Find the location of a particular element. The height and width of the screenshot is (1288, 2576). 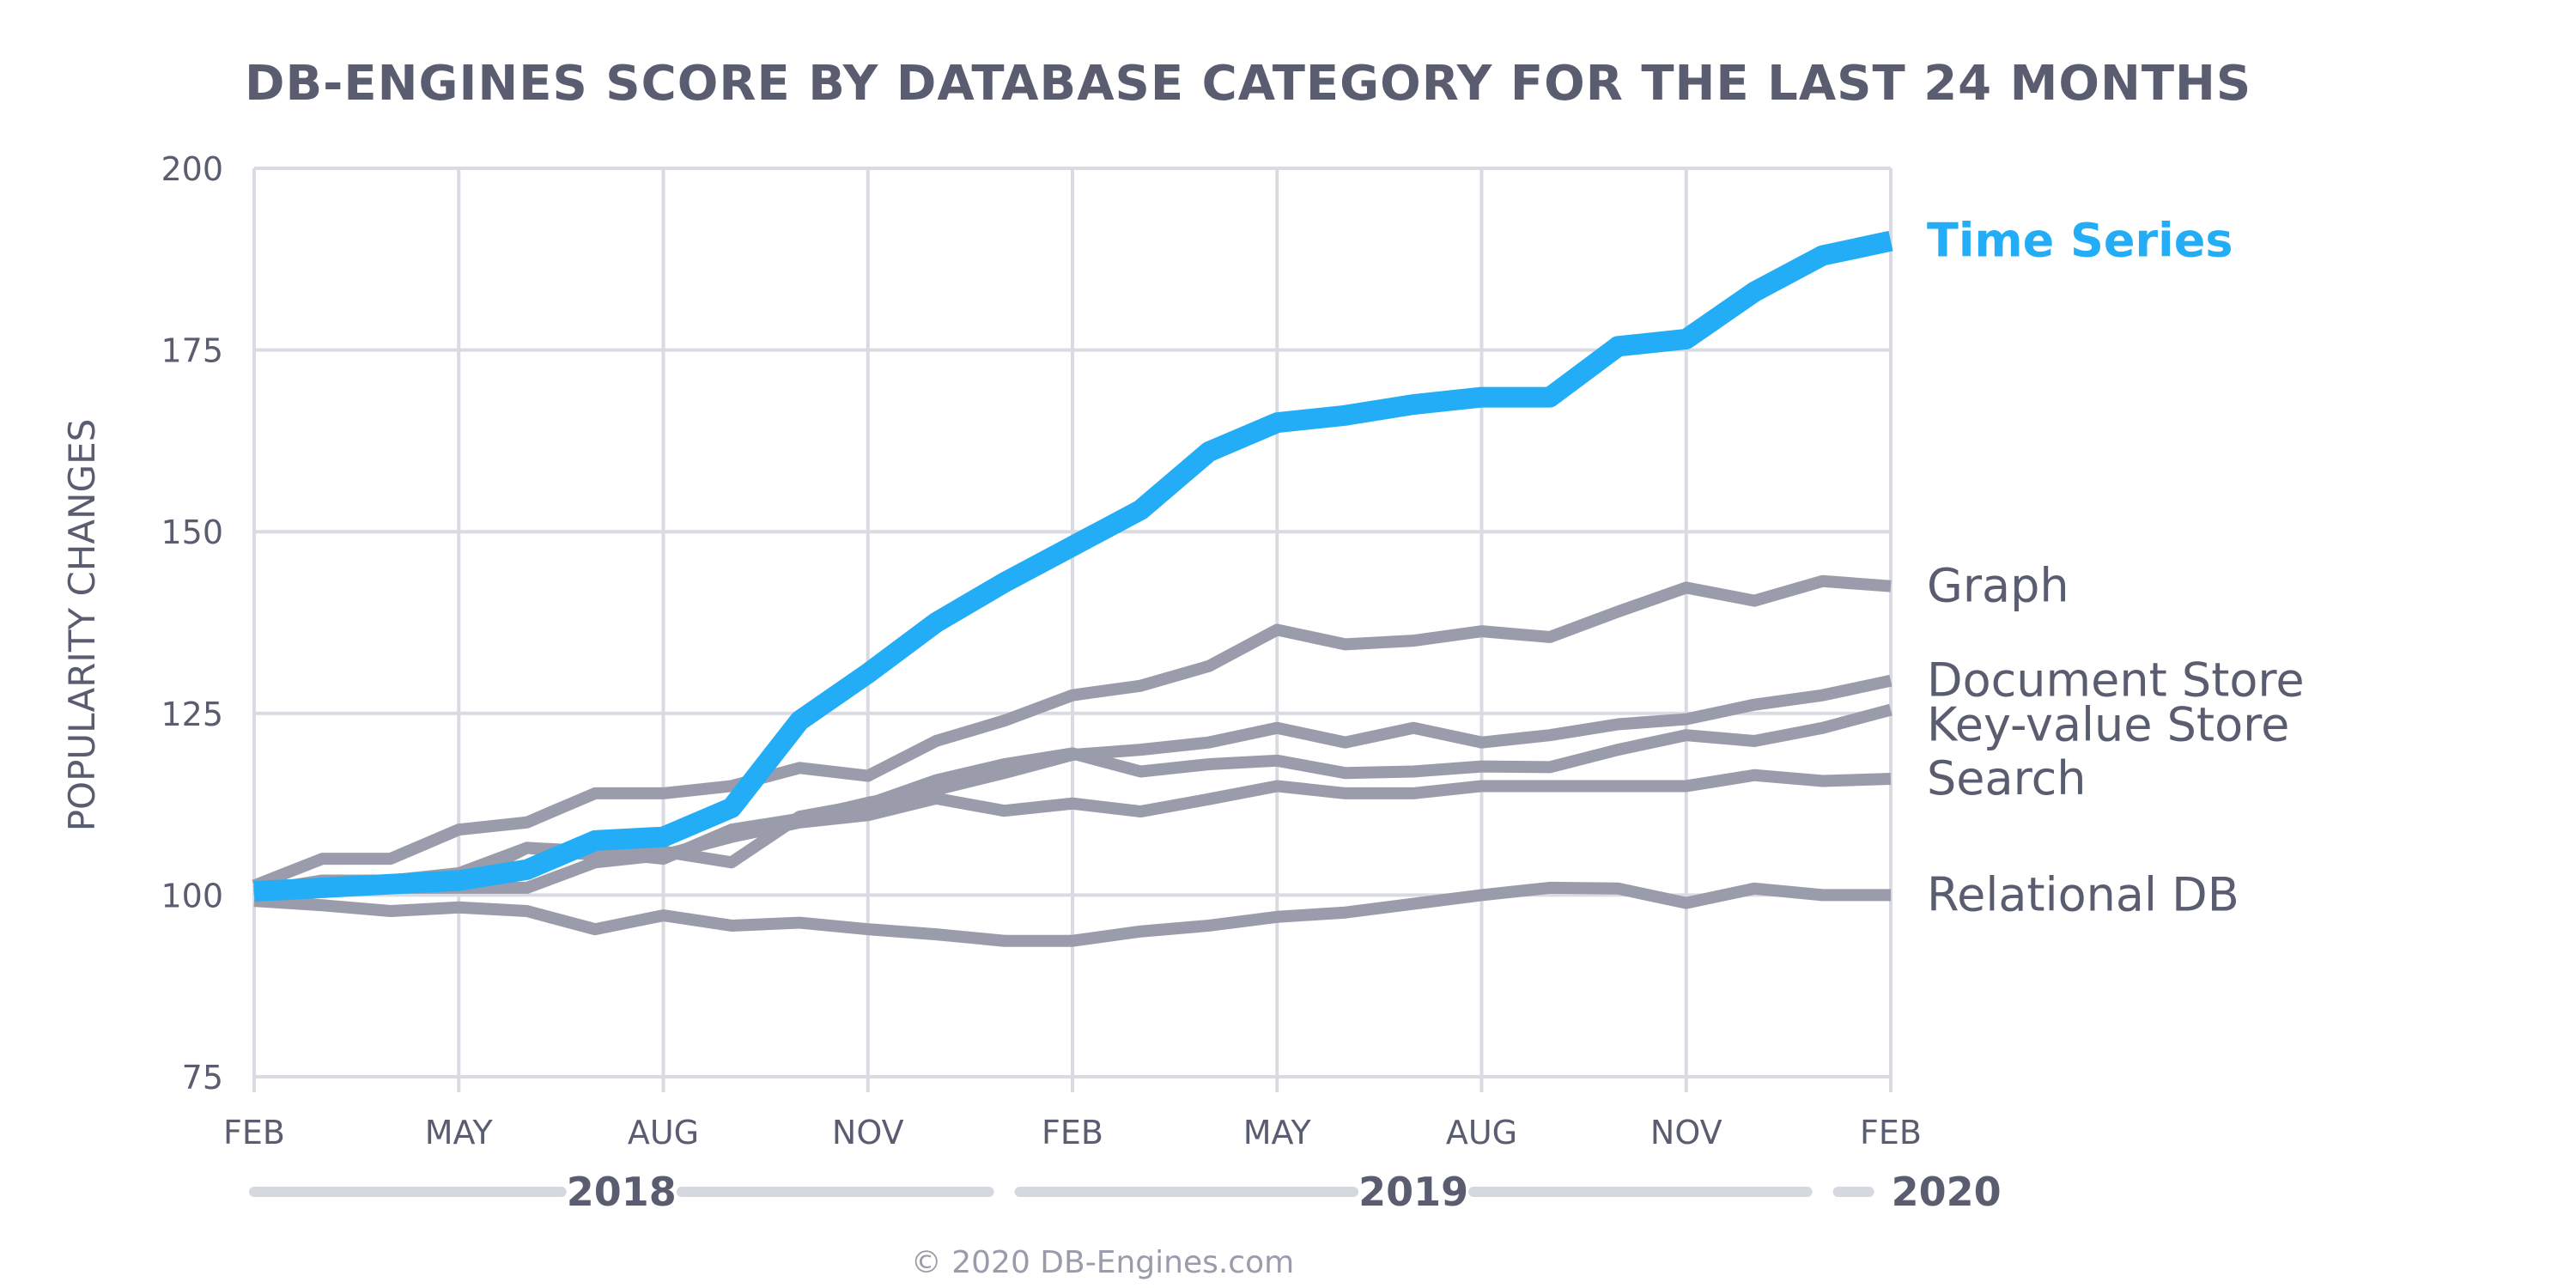

series-label-time-series: Time Series is located at coordinates (2080, 241).